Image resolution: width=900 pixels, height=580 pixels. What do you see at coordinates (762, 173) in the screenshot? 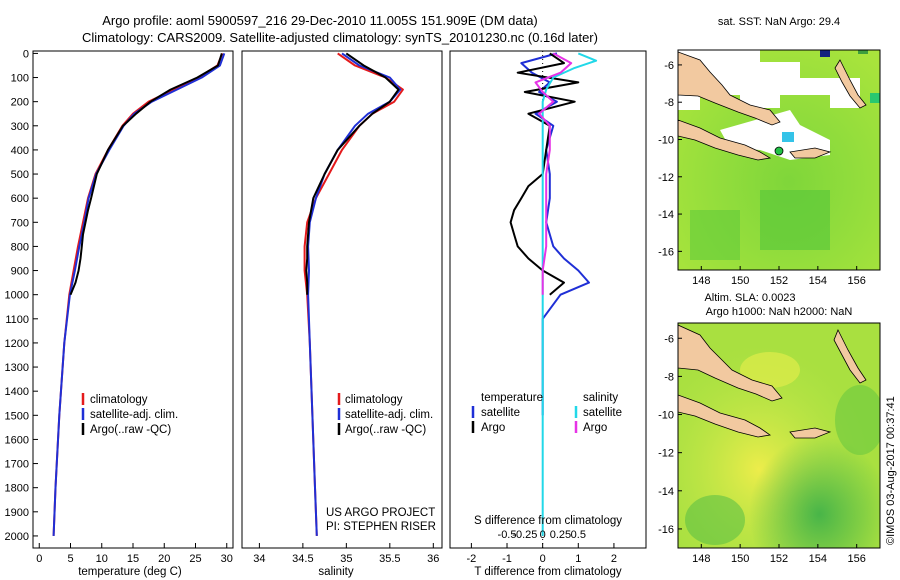
I see `sst-map-ticks: 148 150 152 154 156 -6 -8 -10 -12 -14 -16` at bounding box center [762, 173].